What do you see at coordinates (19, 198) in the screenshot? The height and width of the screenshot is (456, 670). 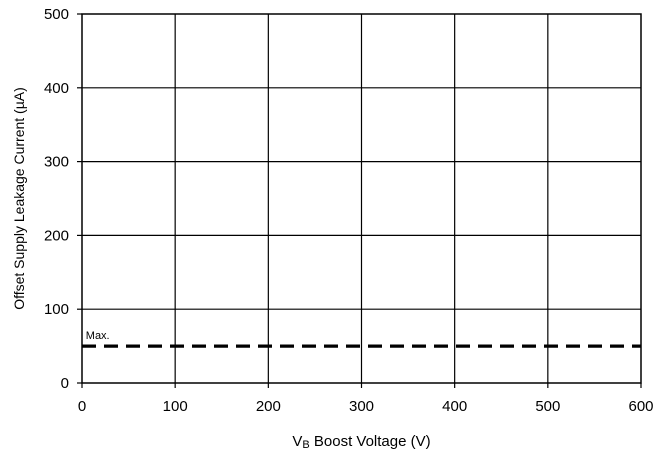 I see `y-axis-label: Offset Supply Leakage Current (µA)` at bounding box center [19, 198].